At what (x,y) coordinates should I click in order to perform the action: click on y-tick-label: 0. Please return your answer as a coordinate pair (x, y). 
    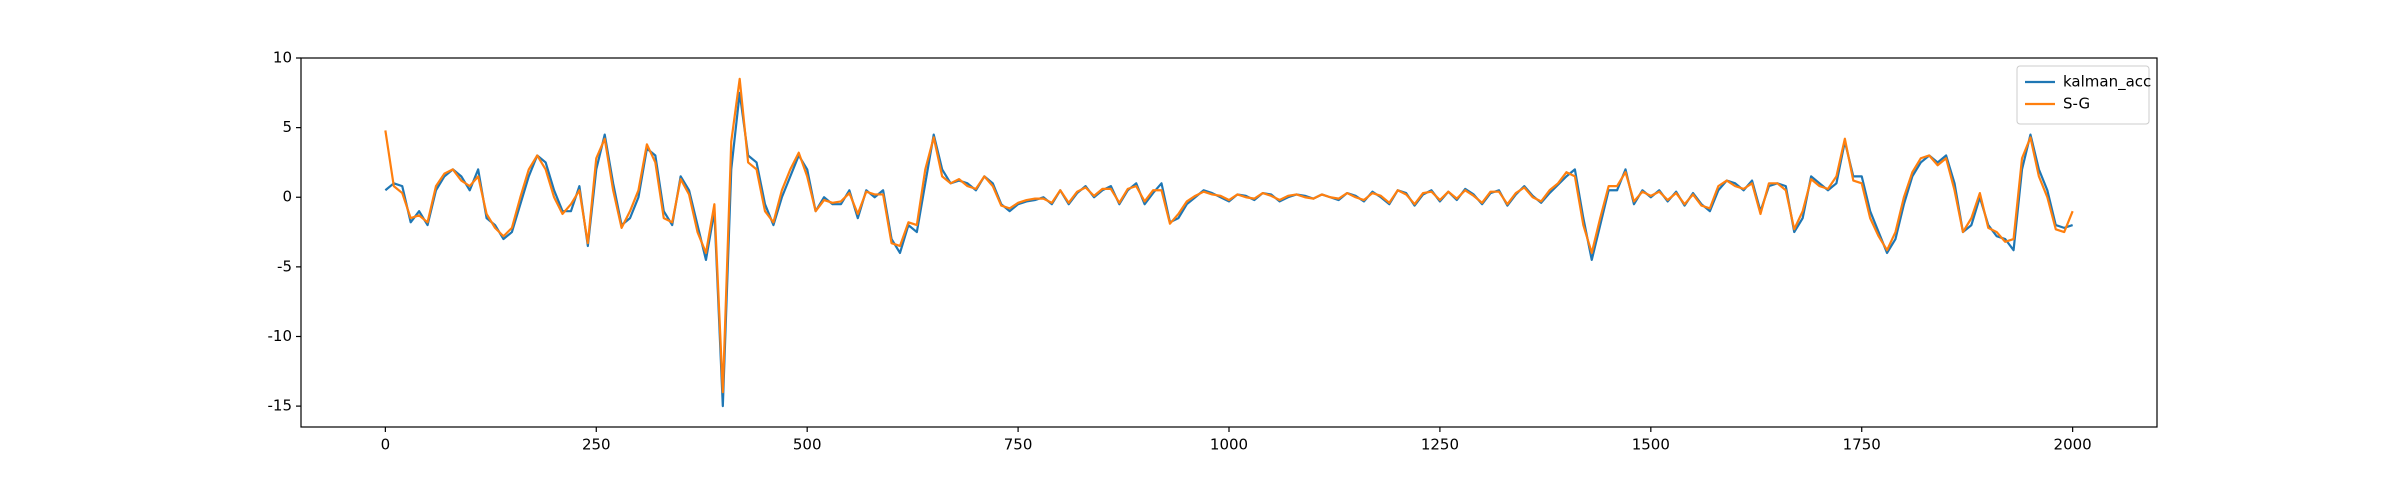
    Looking at the image, I should click on (287, 197).